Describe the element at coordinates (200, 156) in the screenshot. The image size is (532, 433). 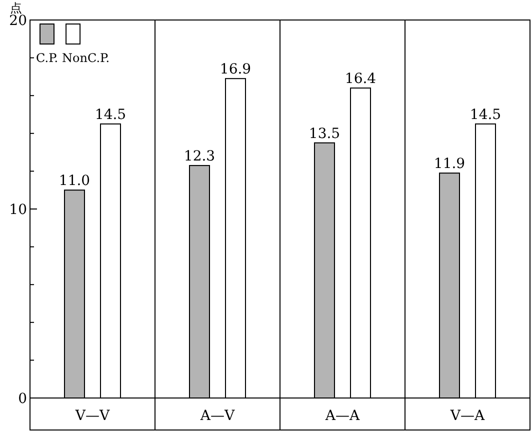
I see `data-label: 12.3` at that location.